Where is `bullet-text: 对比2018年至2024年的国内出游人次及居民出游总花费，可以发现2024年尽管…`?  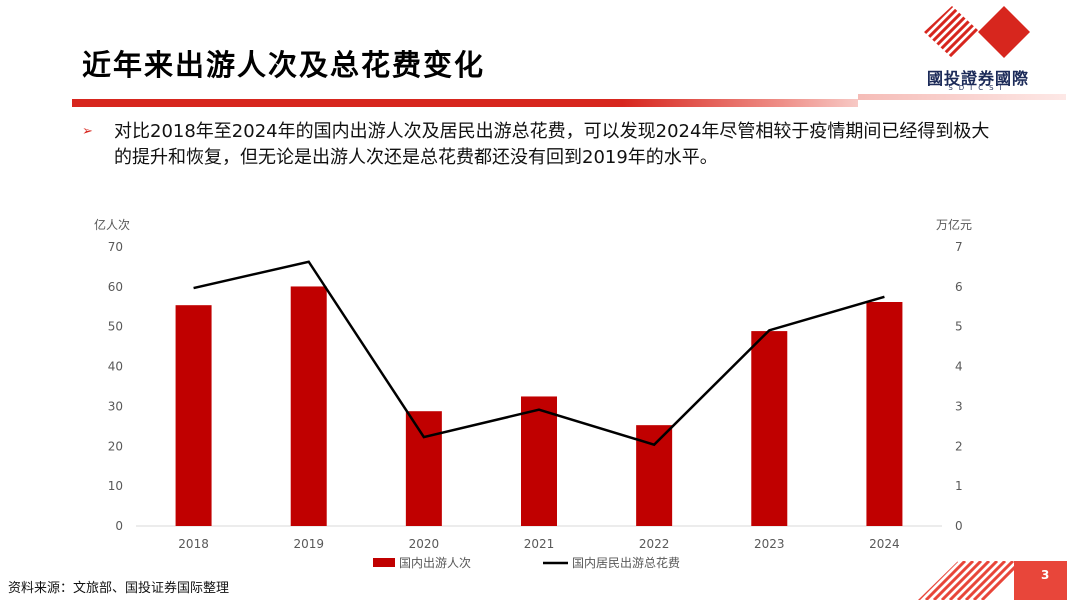
bullet-text: 对比2018年至2024年的国内出游人次及居民出游总花费，可以发现2024年尽管… is located at coordinates (552, 144).